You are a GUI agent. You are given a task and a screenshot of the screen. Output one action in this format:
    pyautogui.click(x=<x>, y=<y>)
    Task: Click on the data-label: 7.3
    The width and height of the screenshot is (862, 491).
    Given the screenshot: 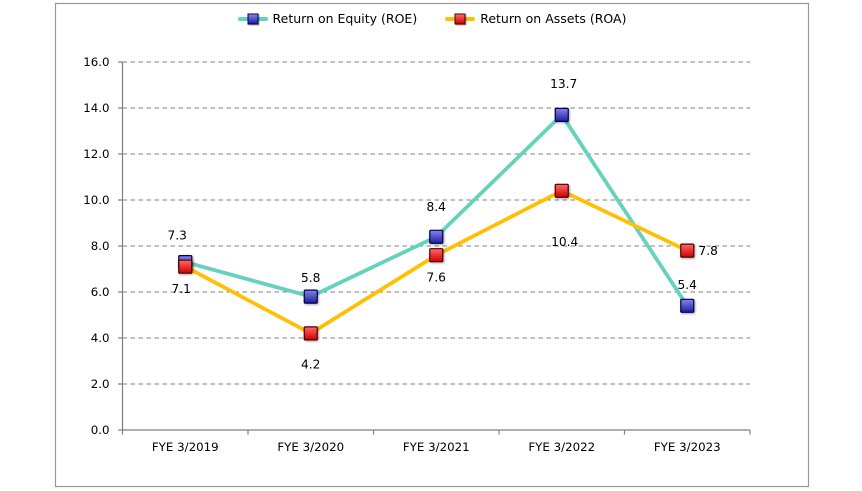 What is the action you would take?
    pyautogui.click(x=177, y=235)
    